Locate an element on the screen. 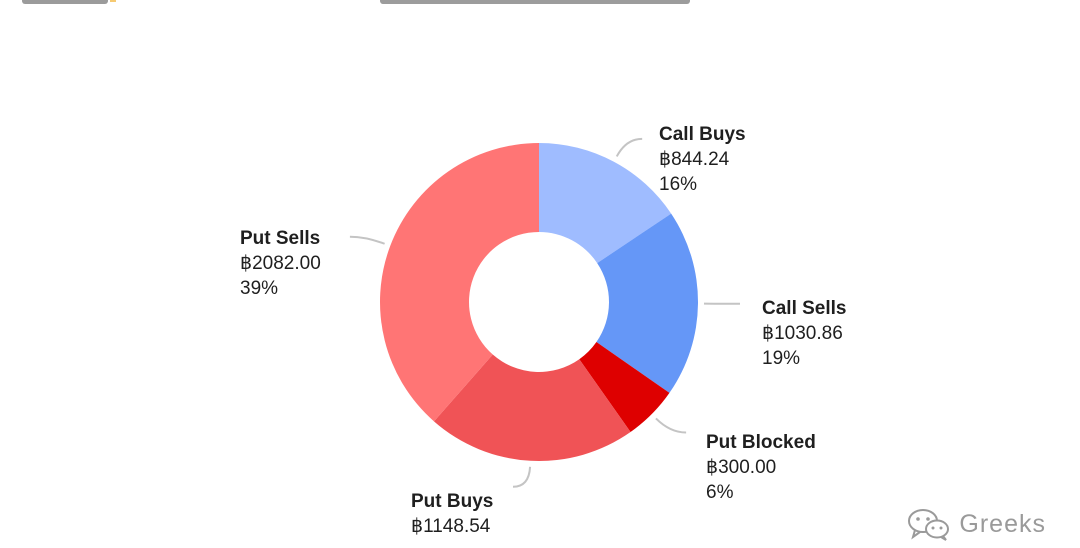  slice-label-put-blocked: Put Blocked ฿300.00 6% is located at coordinates (761, 467).